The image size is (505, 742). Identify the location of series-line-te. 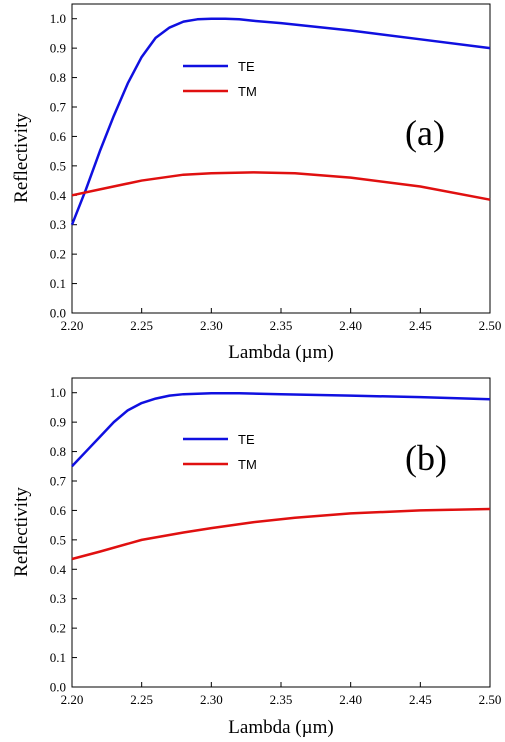
(281, 430).